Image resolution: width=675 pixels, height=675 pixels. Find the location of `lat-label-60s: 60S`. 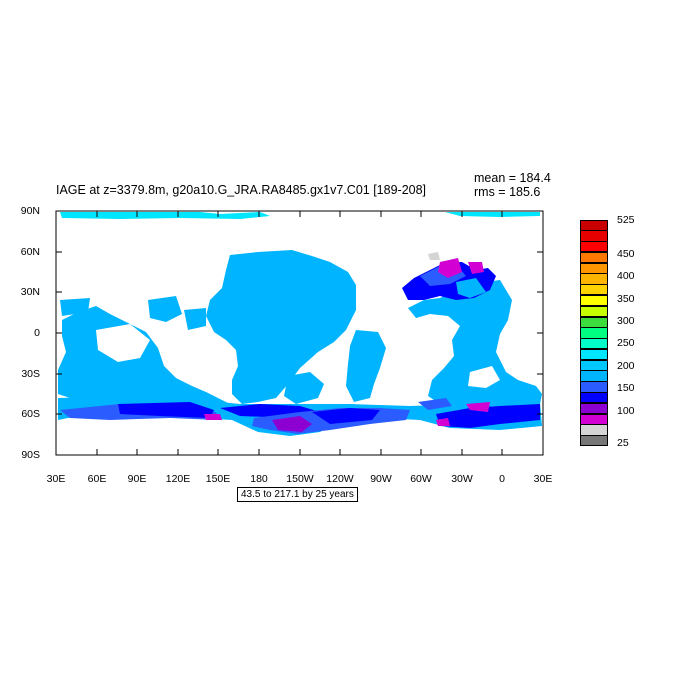

lat-label-60s: 60S is located at coordinates (30, 414).